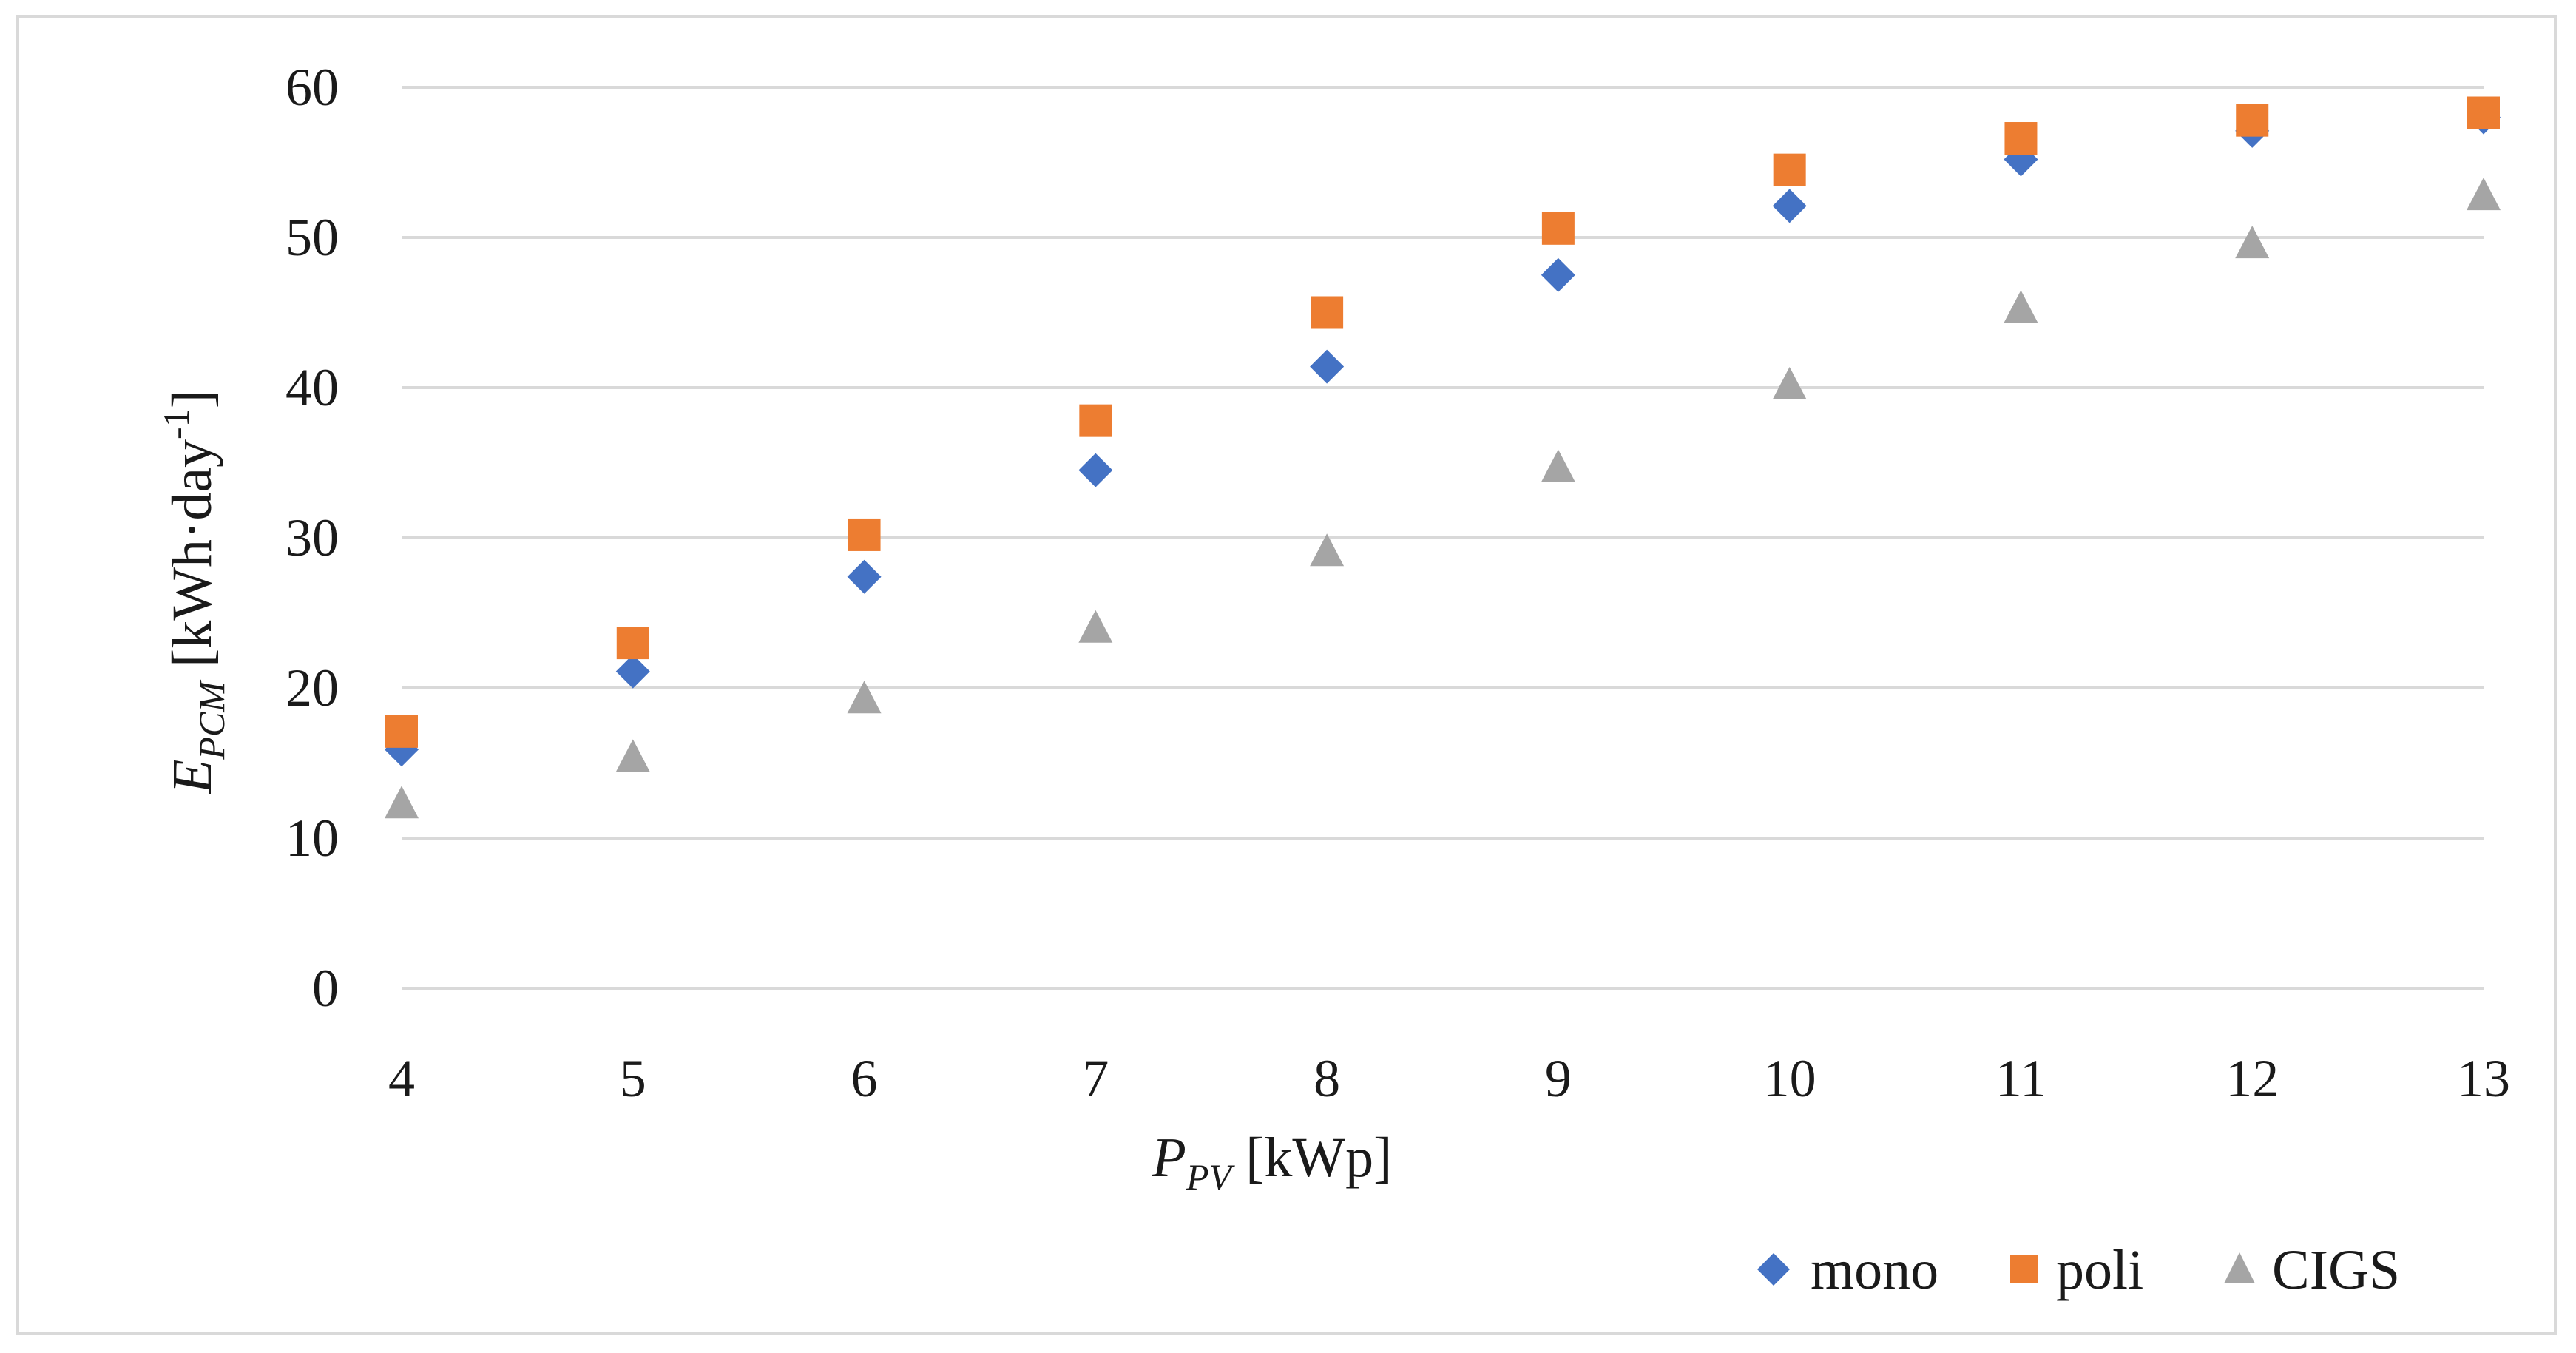  What do you see at coordinates (192, 560) in the screenshot?
I see `y-axis-title-unit: [kWh·day` at bounding box center [192, 560].